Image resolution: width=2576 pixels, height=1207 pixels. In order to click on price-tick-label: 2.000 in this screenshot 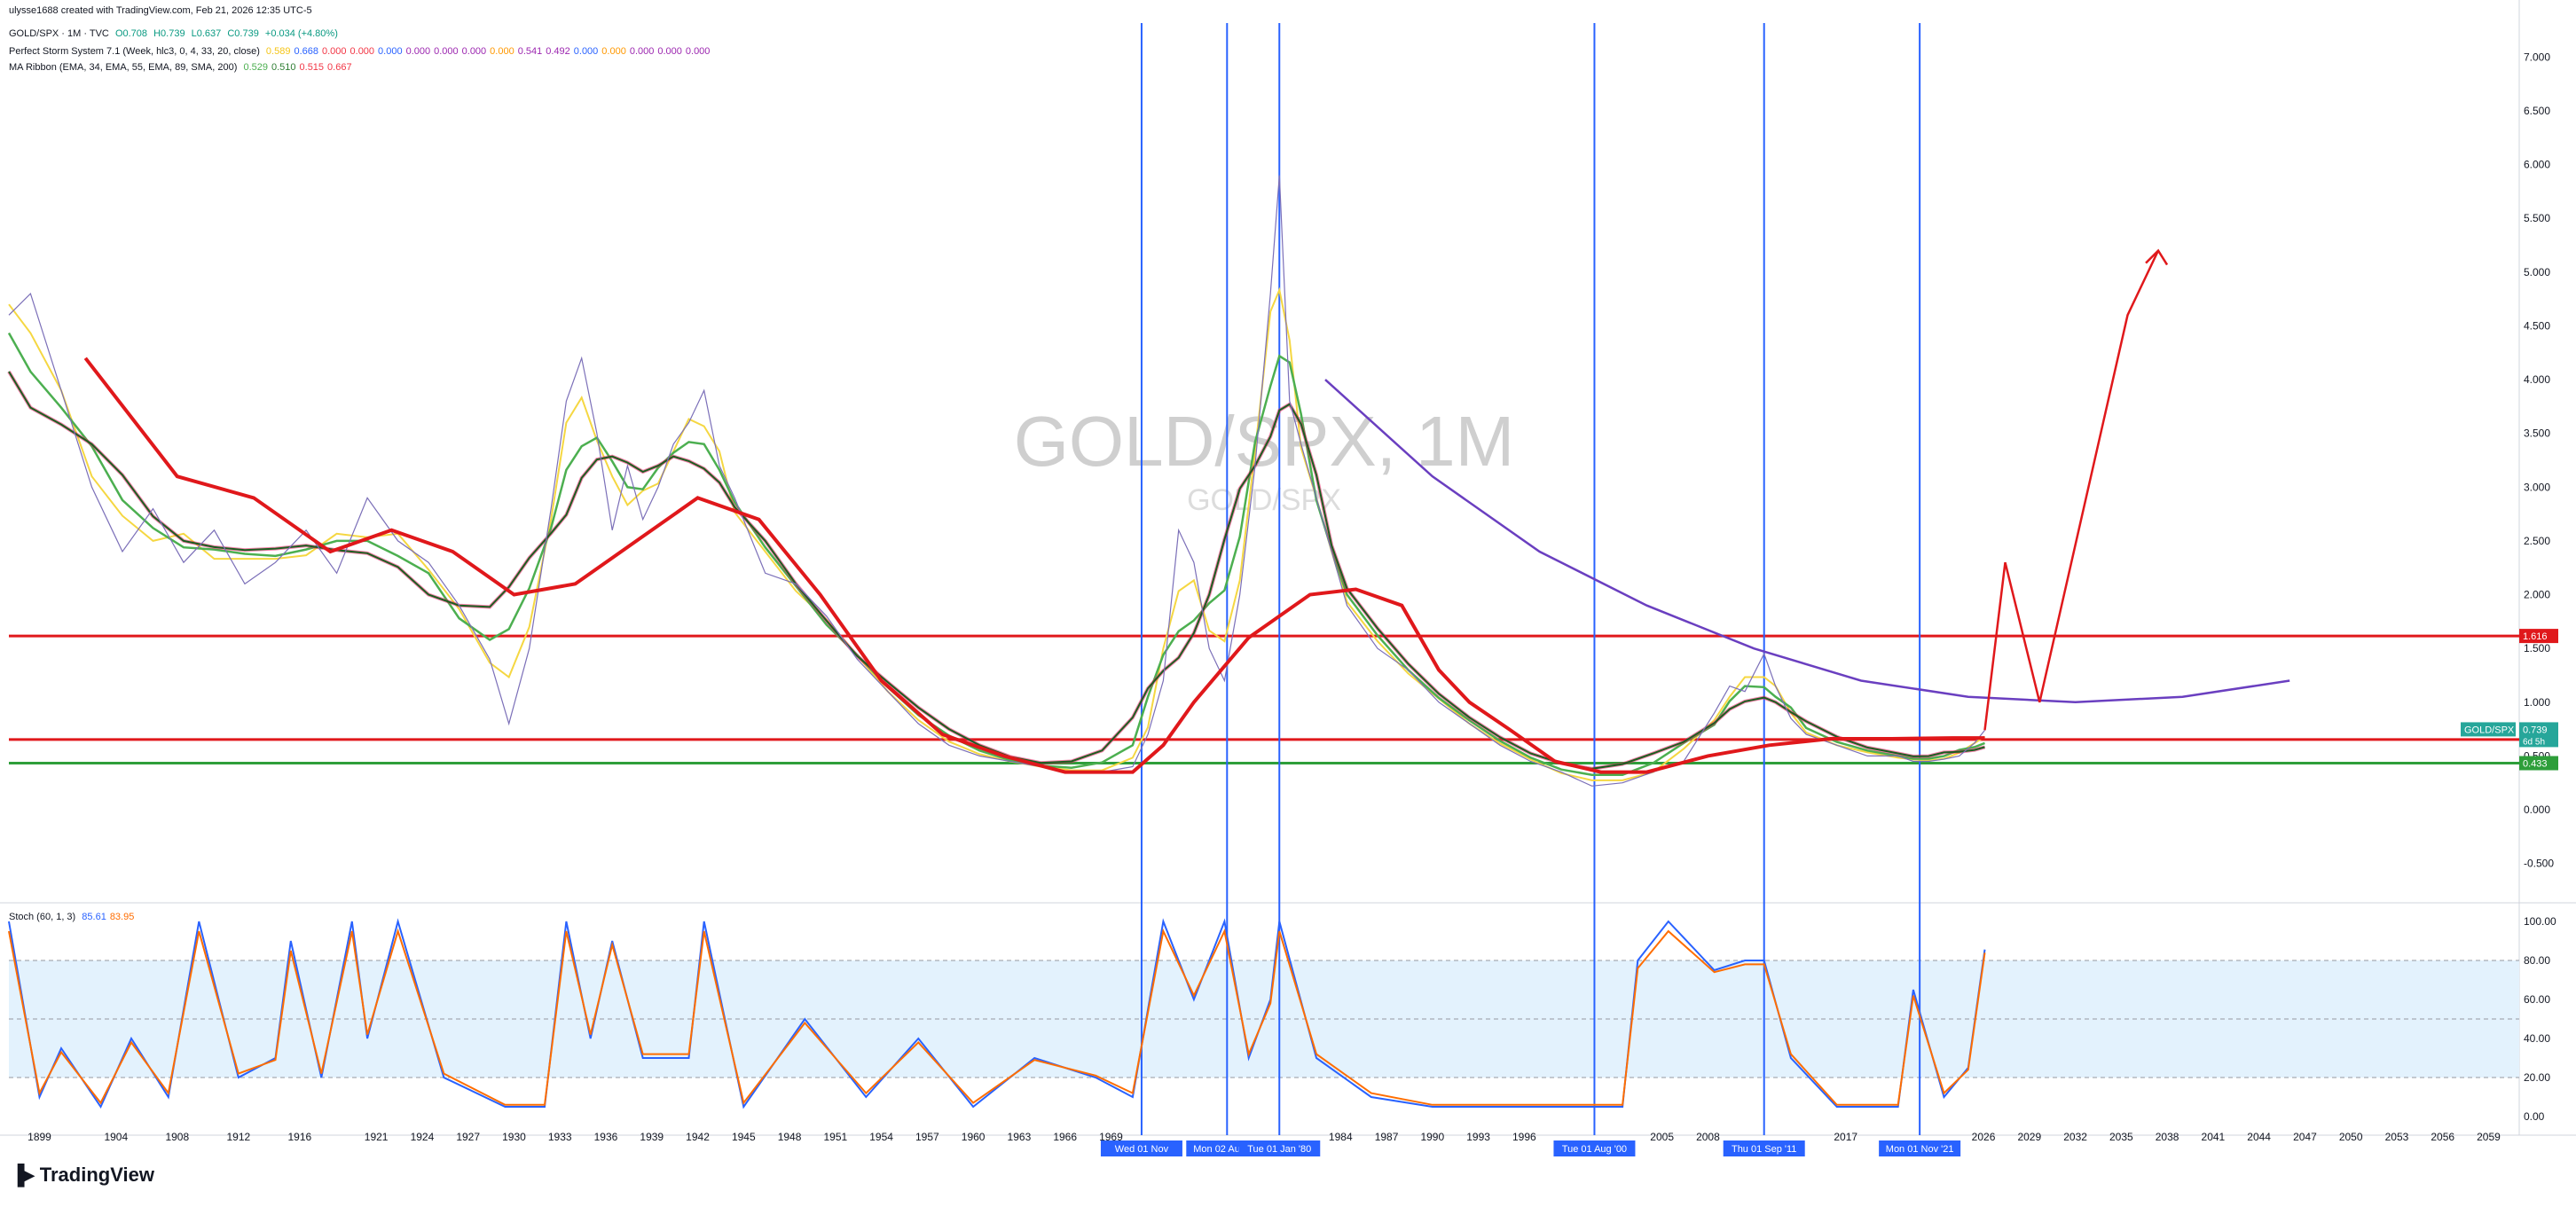, I will do `click(2537, 595)`.